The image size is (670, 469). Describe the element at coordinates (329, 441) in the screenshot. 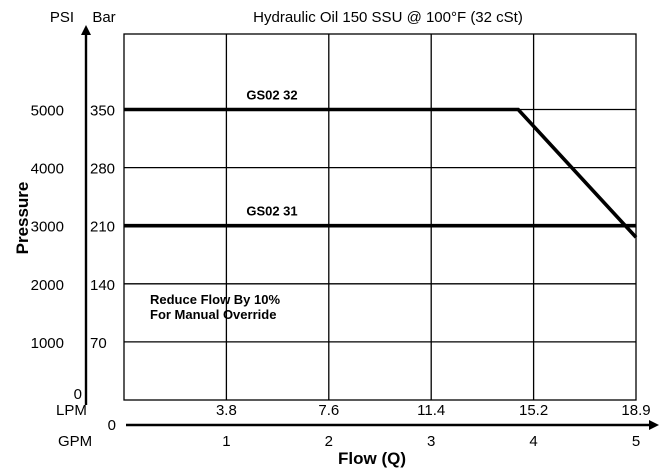

I see `x-tick-gpm-2: 2` at that location.